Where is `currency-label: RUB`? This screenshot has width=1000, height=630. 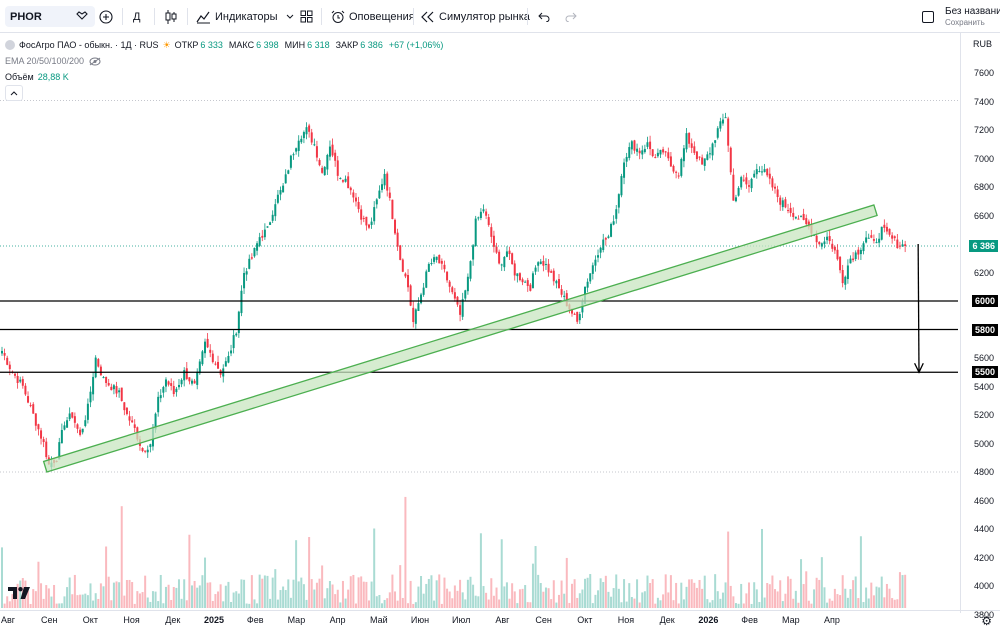 currency-label: RUB is located at coordinates (982, 44).